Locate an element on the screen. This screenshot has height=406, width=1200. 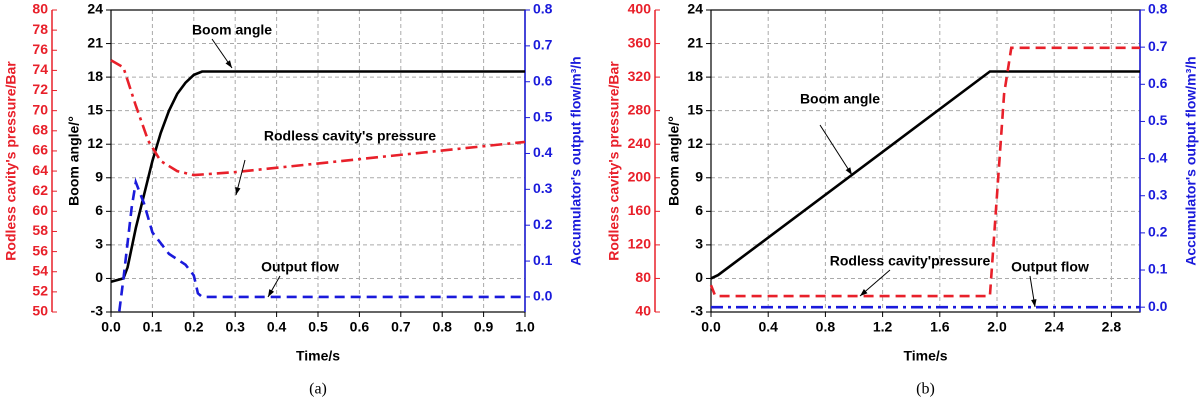
x-tick-label: 0.6 is located at coordinates (360, 327).